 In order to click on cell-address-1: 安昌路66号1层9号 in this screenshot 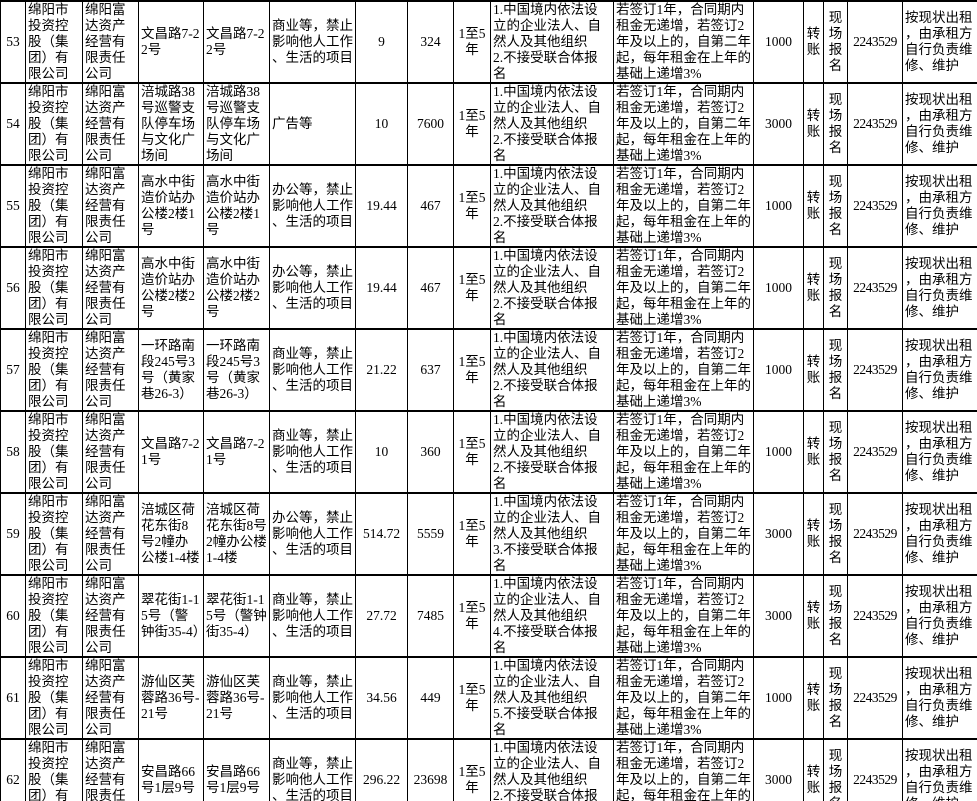, I will do `click(171, 769)`.